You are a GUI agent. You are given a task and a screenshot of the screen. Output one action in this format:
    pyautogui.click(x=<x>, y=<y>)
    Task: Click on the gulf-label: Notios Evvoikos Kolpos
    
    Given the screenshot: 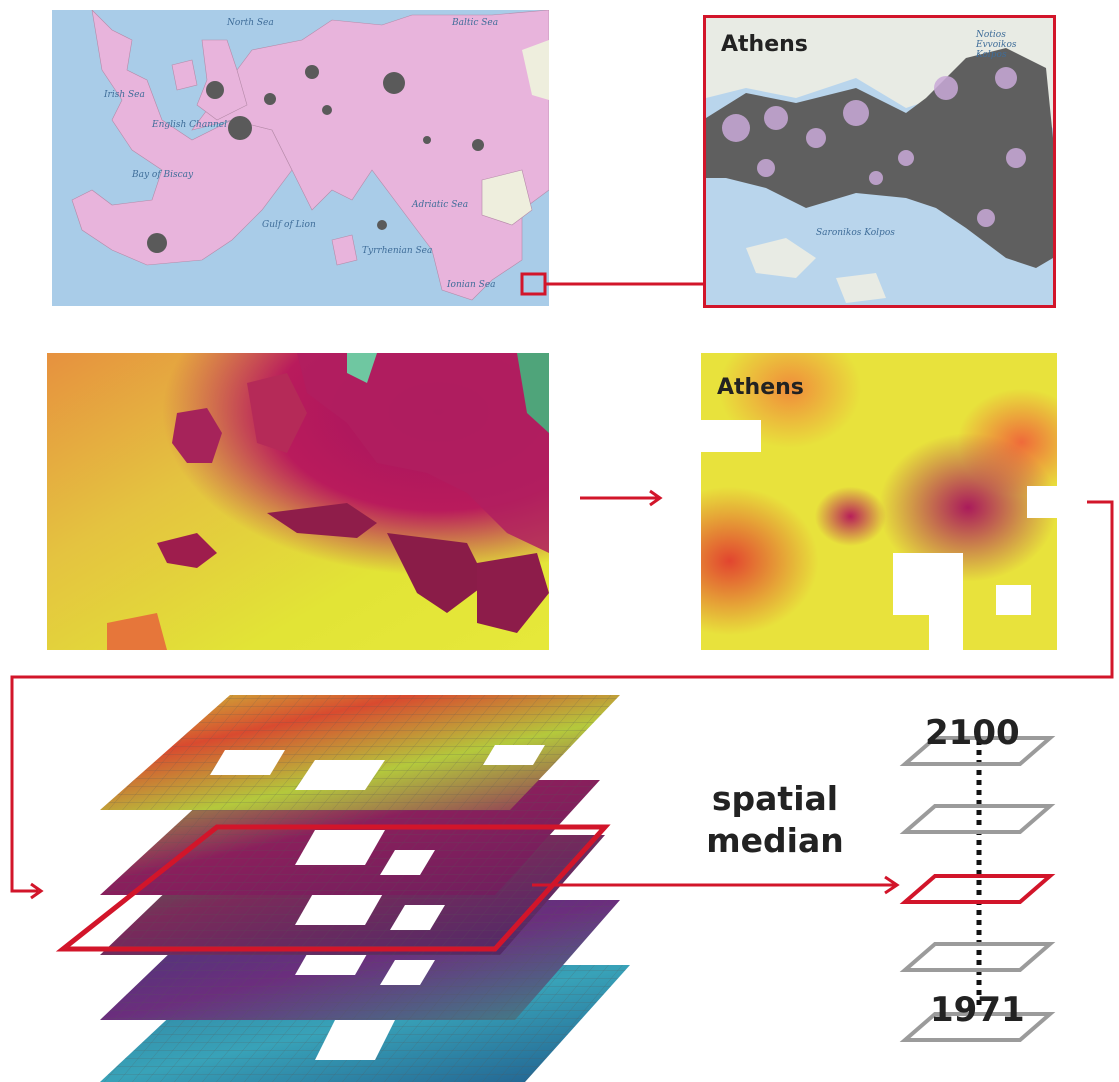 What is the action you would take?
    pyautogui.click(x=996, y=45)
    